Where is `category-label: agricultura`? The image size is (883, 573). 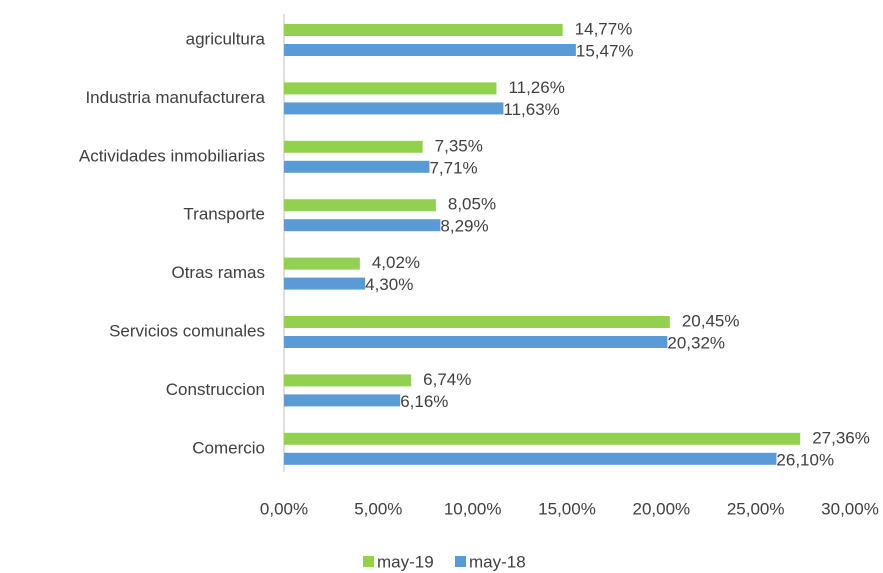 category-label: agricultura is located at coordinates (226, 38).